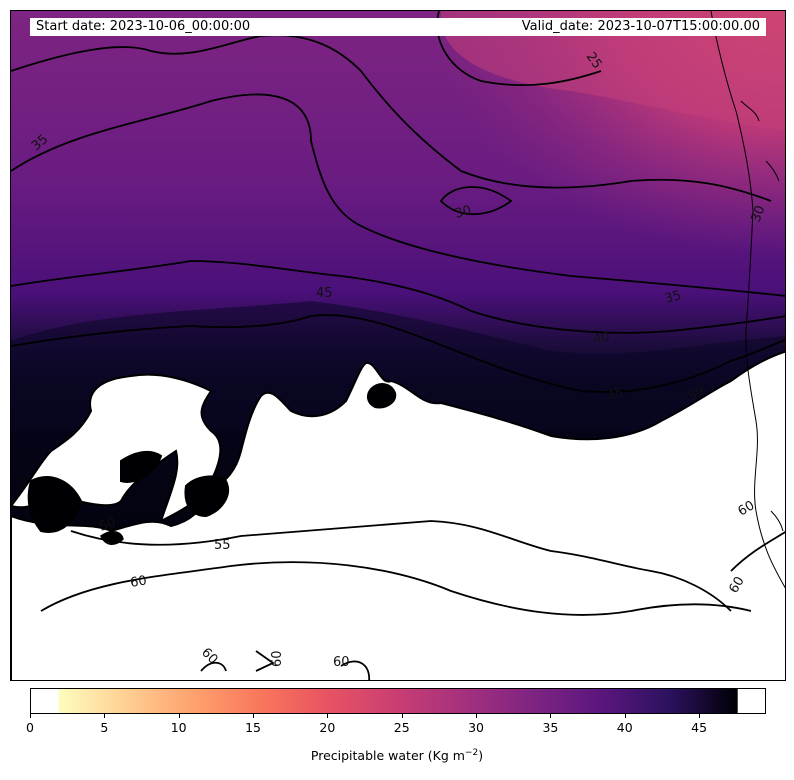 This screenshot has height=780, width=794. Describe the element at coordinates (757, 551) in the screenshot. I see `contour-60e` at that location.